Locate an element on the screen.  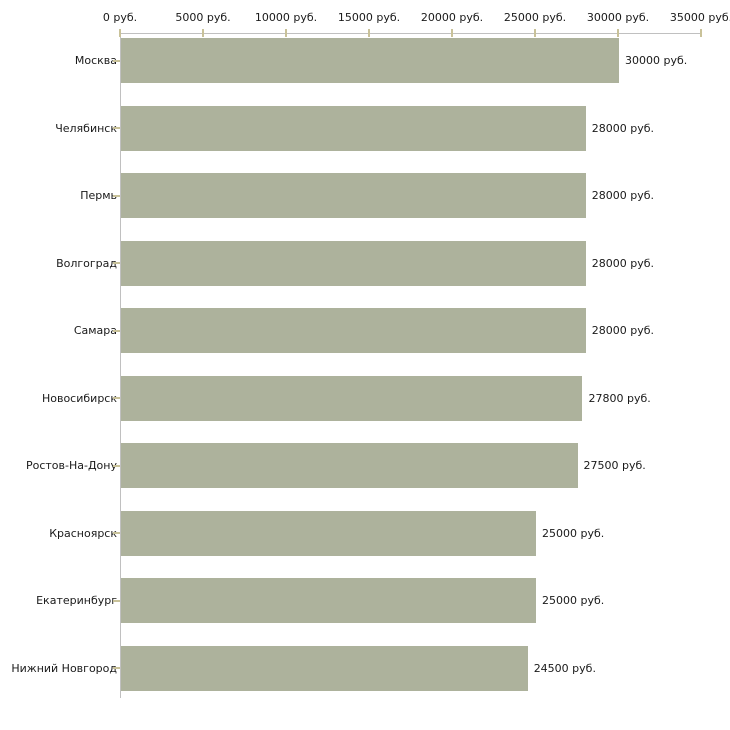
category-label: Самара is located at coordinates (95, 330).